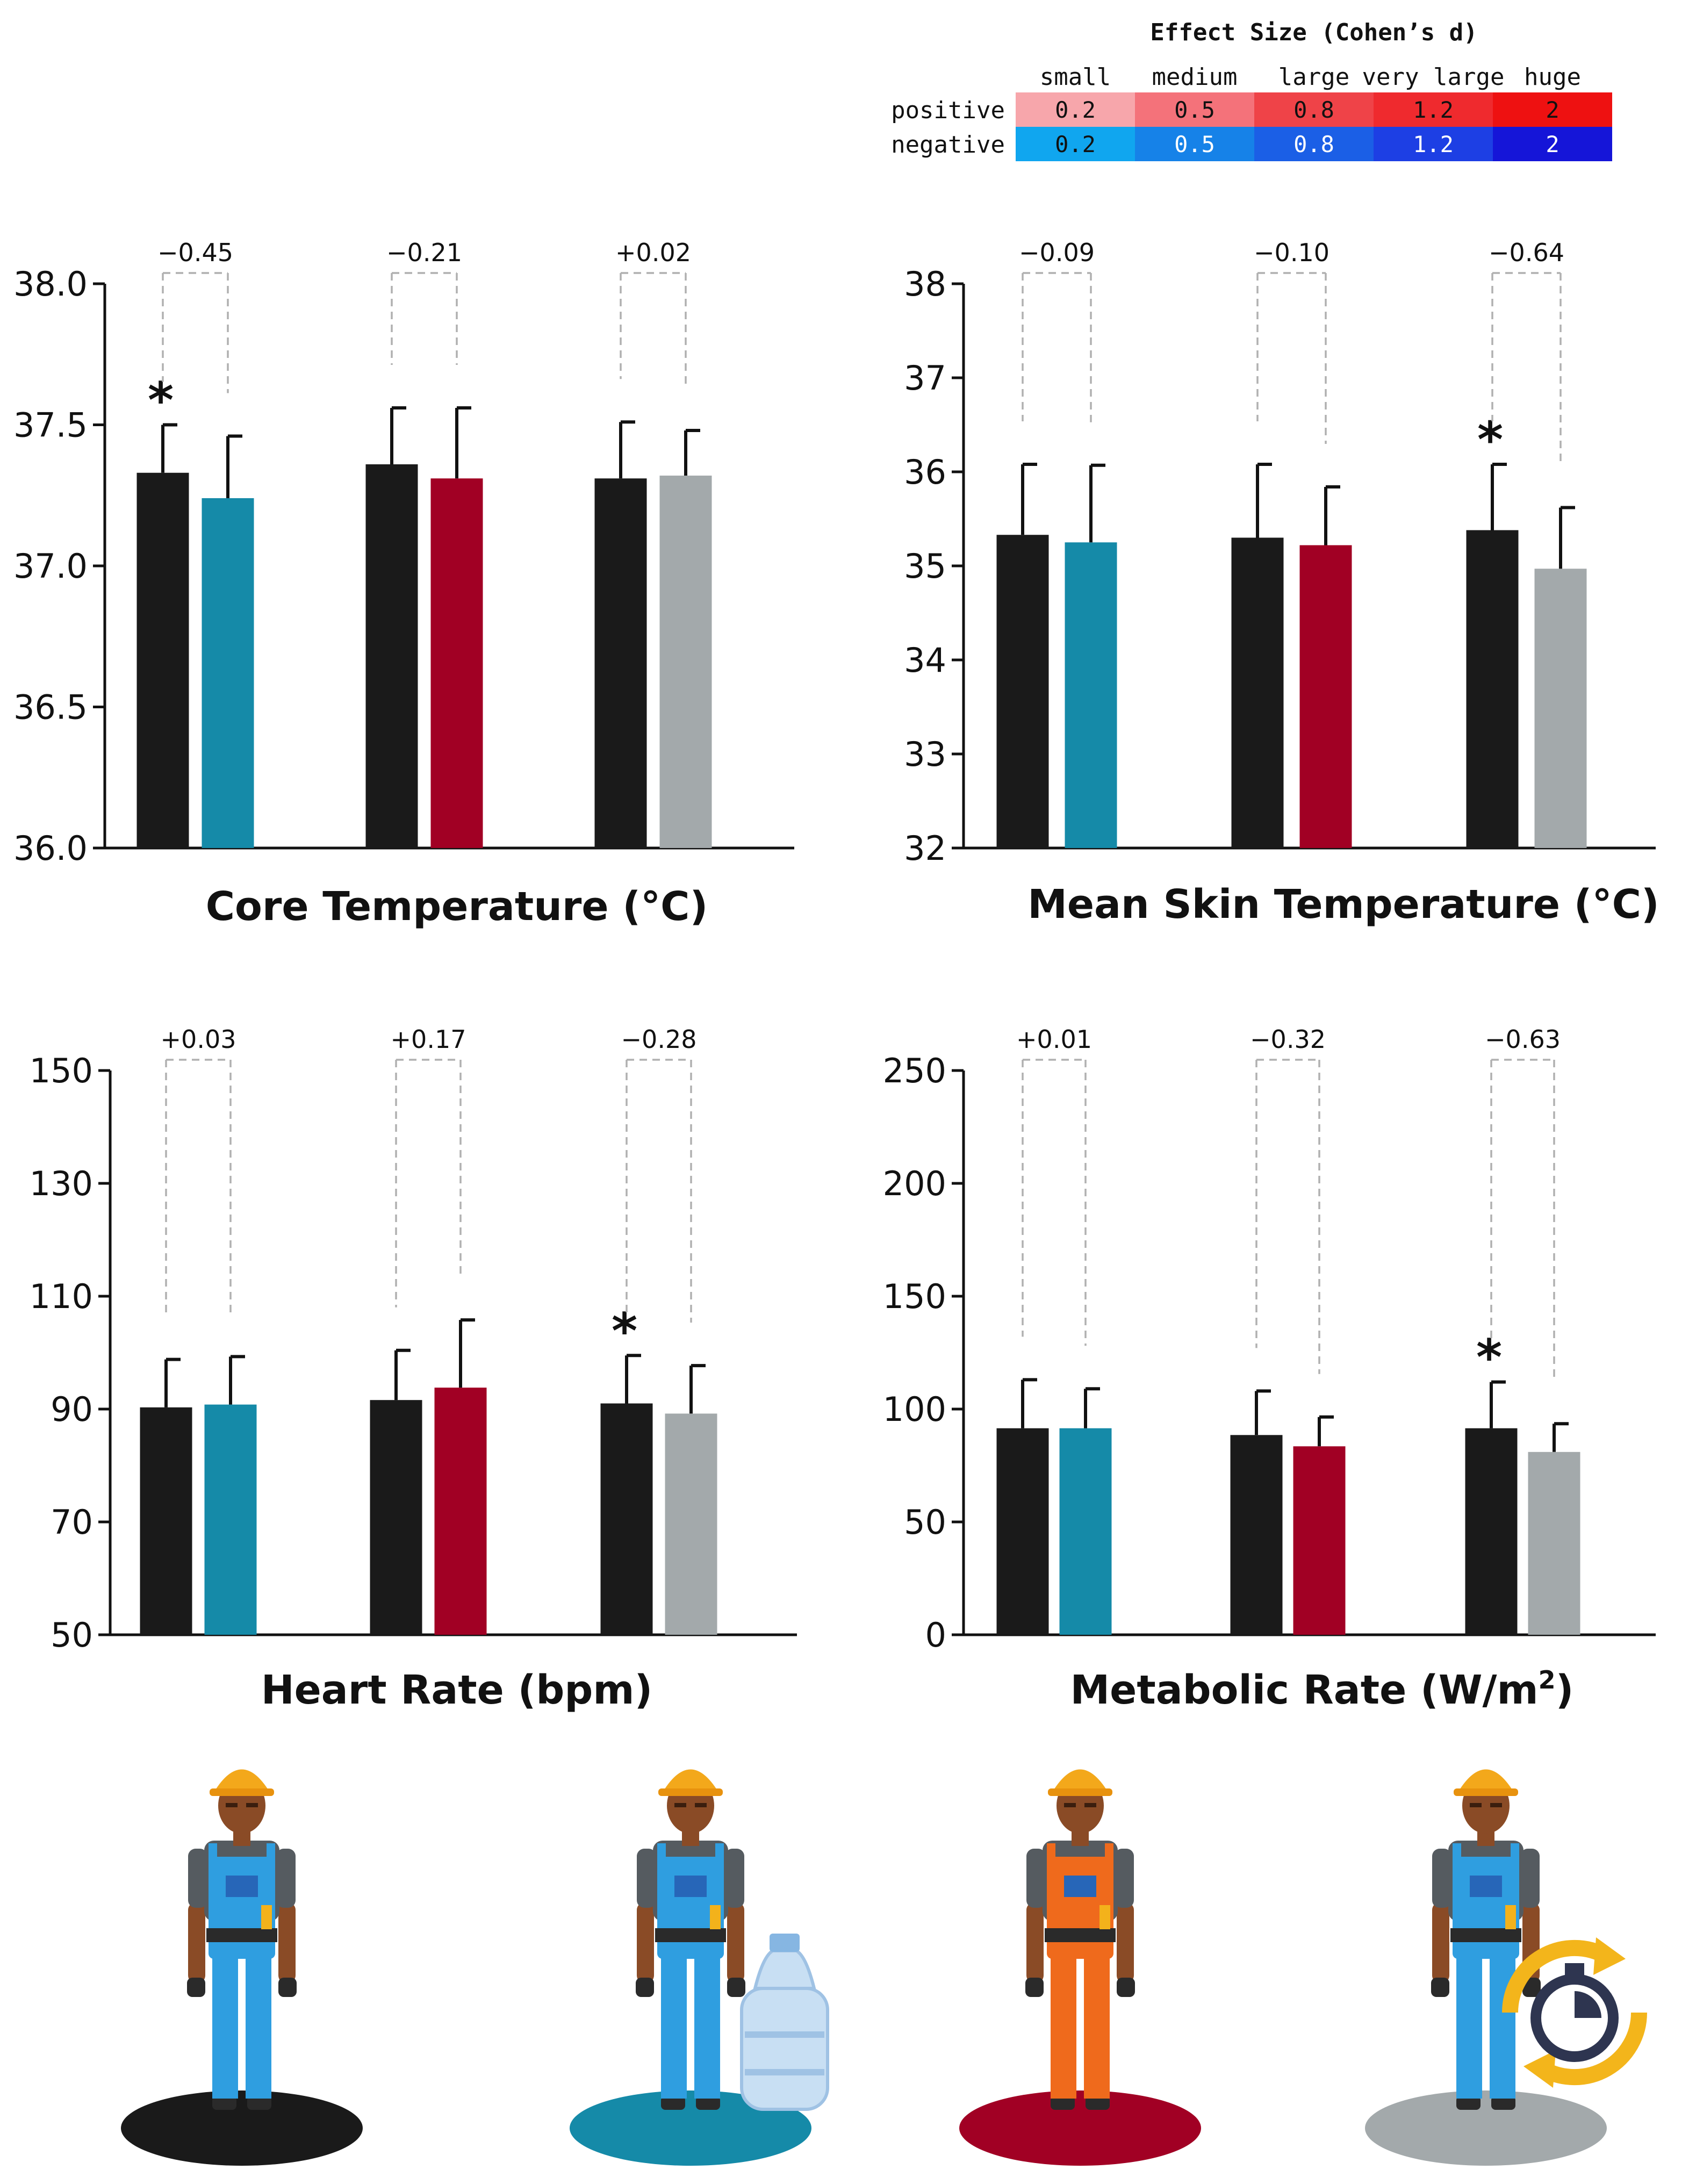 The image size is (1696, 2184). What do you see at coordinates (1054, 1040) in the screenshot?
I see `effect-size-label: +0.01` at bounding box center [1054, 1040].